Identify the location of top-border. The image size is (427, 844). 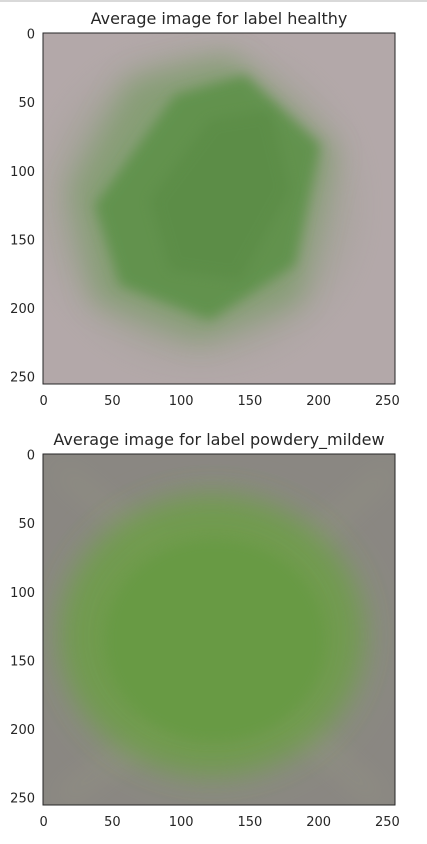
(213, 1).